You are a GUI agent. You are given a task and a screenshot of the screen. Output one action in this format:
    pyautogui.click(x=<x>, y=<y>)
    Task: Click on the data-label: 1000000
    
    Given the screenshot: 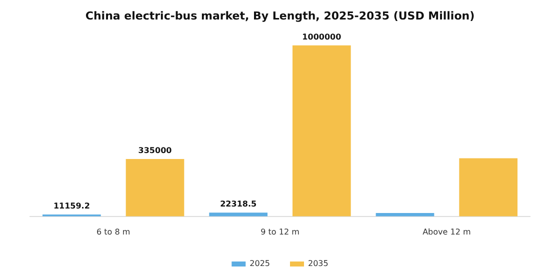 What is the action you would take?
    pyautogui.click(x=322, y=37)
    